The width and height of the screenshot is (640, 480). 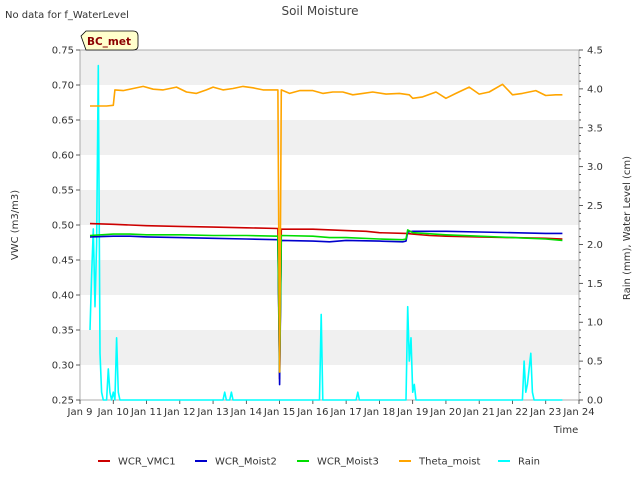 What do you see at coordinates (595, 284) in the screenshot?
I see `y2-tick-label: 1.5` at bounding box center [595, 284].